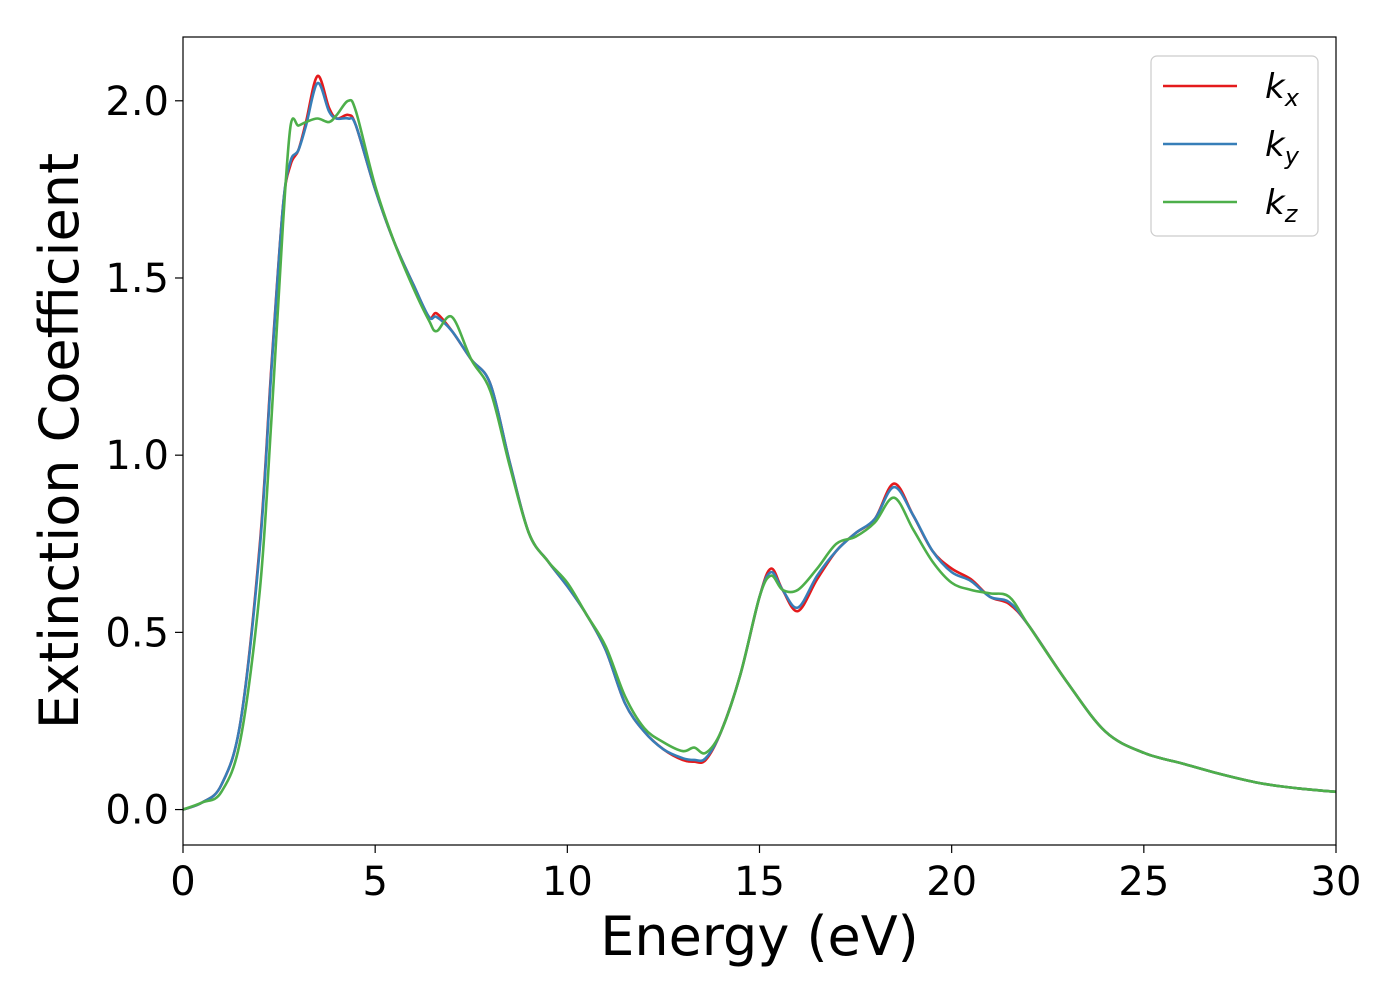 This screenshot has height=1000, width=1400. I want to click on x-tick-label: 0, so click(182, 882).